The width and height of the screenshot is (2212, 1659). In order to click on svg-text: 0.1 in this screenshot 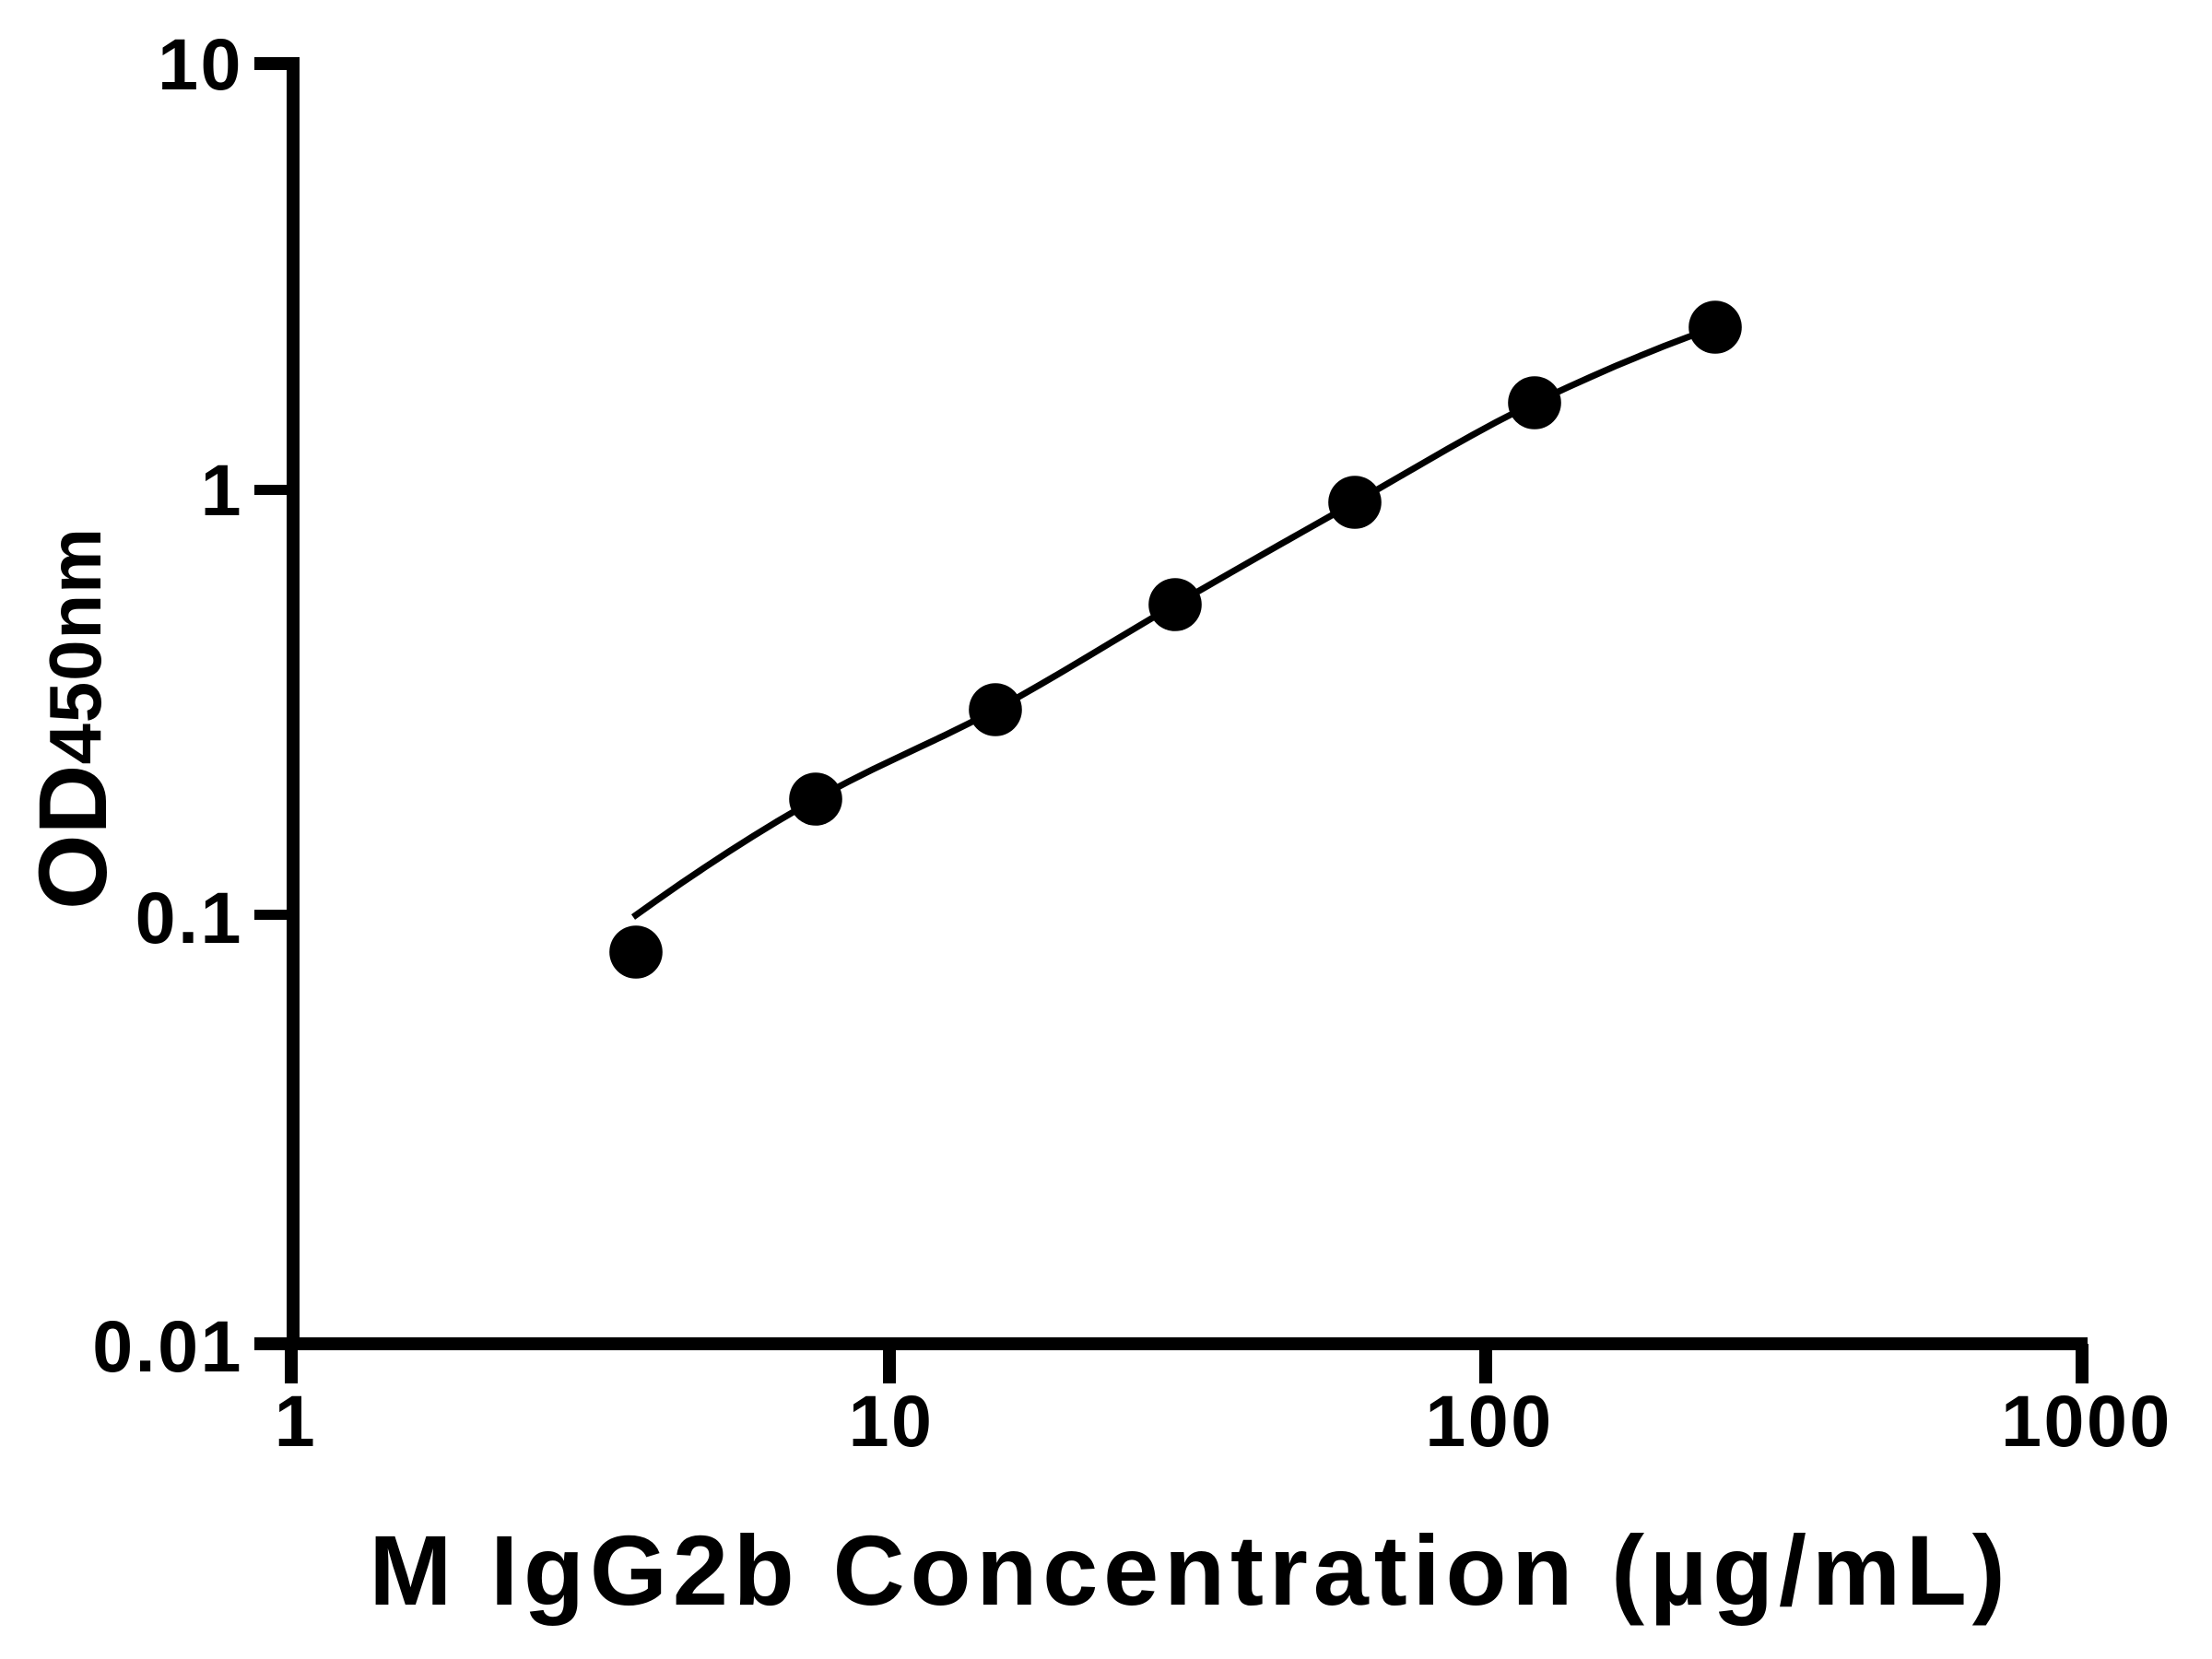, I will do `click(189, 918)`.